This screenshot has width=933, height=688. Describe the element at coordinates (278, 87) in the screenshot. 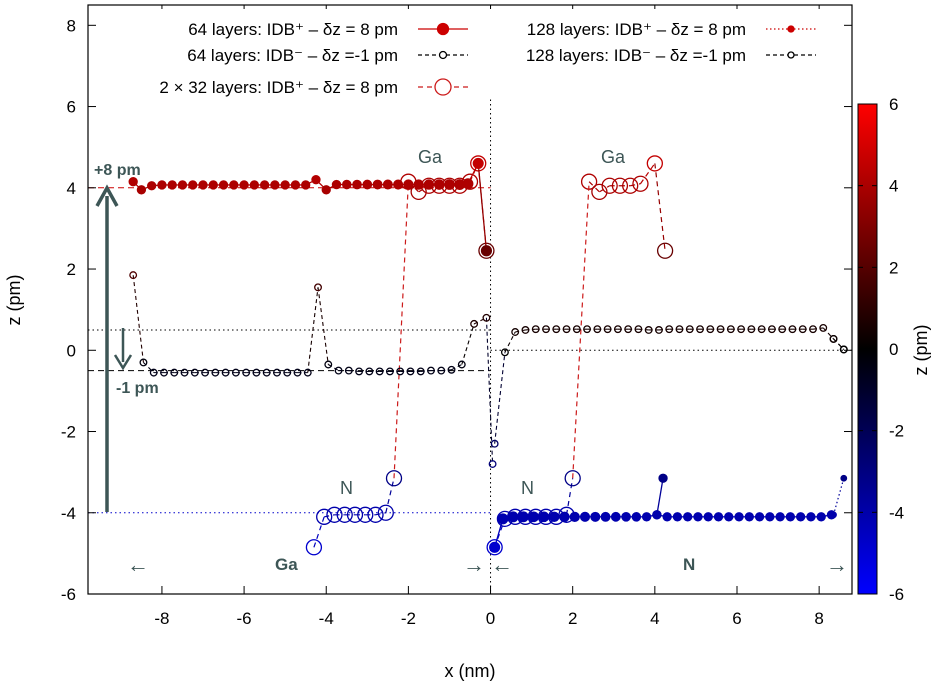

I see `legend-label: 2 × 32 layers: IDB⁺ – δz = 8 pm` at that location.